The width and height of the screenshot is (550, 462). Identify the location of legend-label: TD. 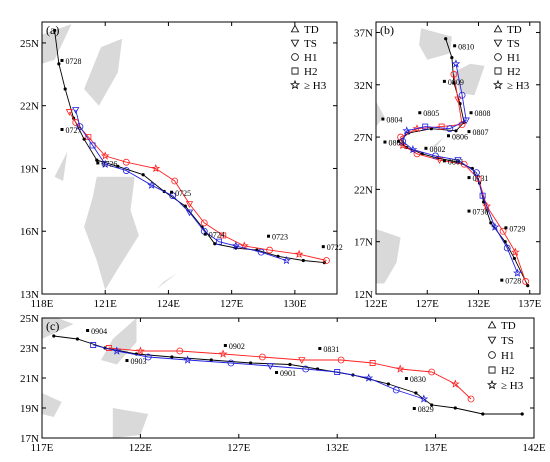
(508, 326).